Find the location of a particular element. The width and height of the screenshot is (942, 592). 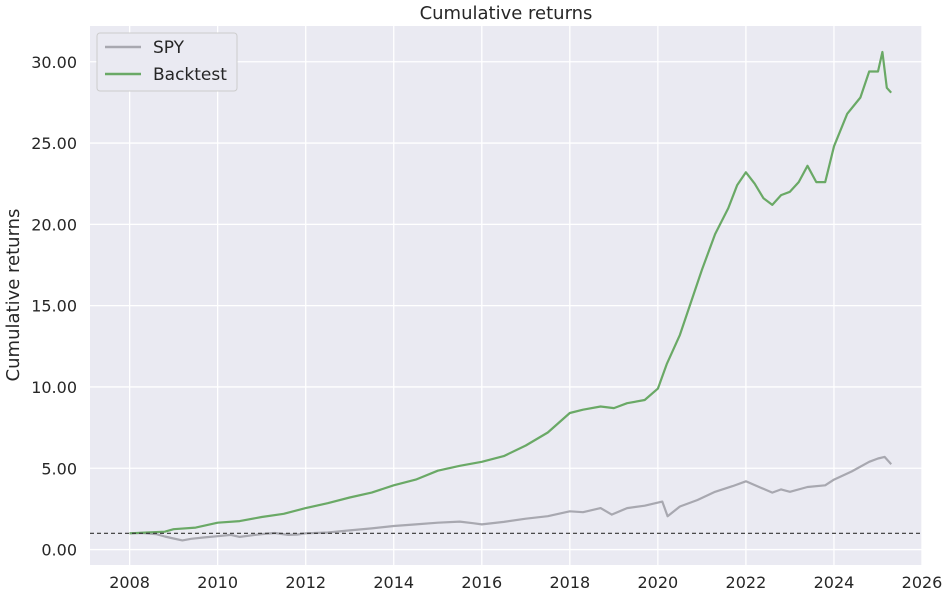

y-tick-label: 30.00 is located at coordinates (54, 62).